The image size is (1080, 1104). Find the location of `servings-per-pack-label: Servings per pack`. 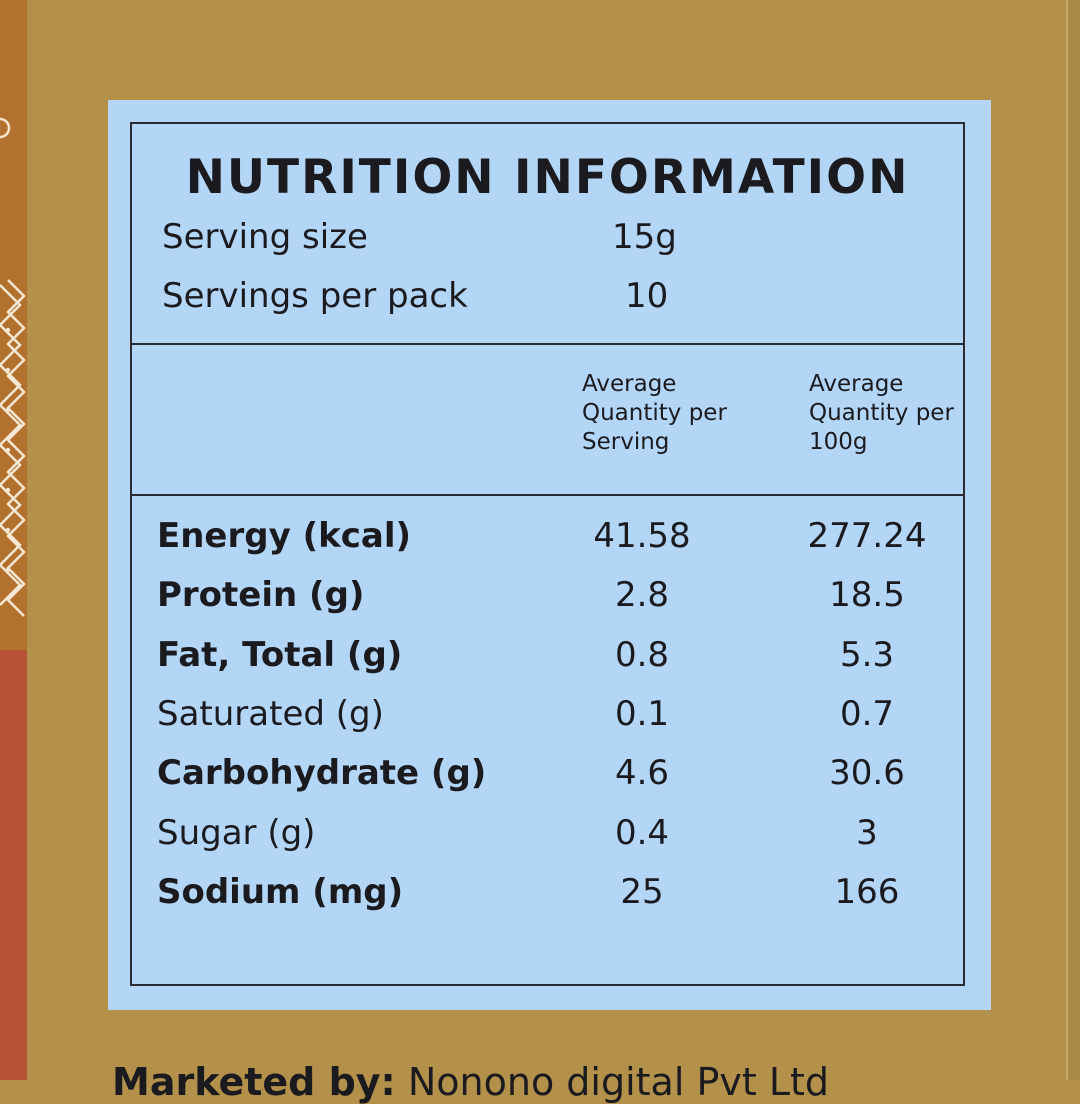

servings-per-pack-label: Servings per pack is located at coordinates (315, 296).